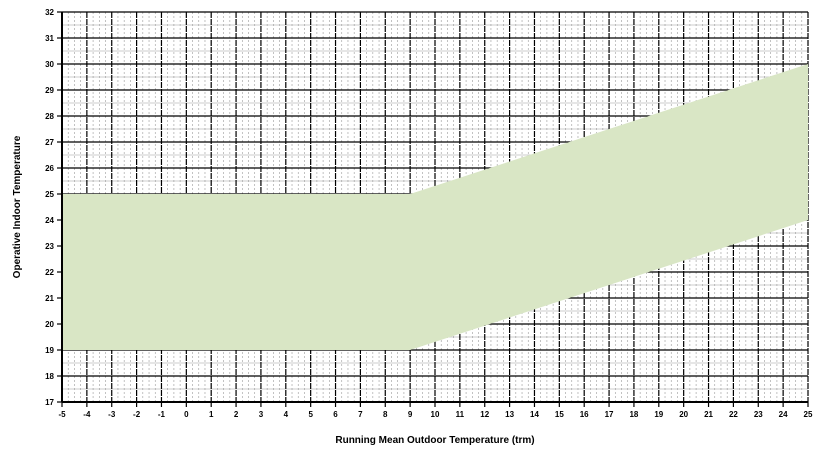 Image resolution: width=813 pixels, height=457 pixels. I want to click on y-tick-label: 28, so click(49, 116).